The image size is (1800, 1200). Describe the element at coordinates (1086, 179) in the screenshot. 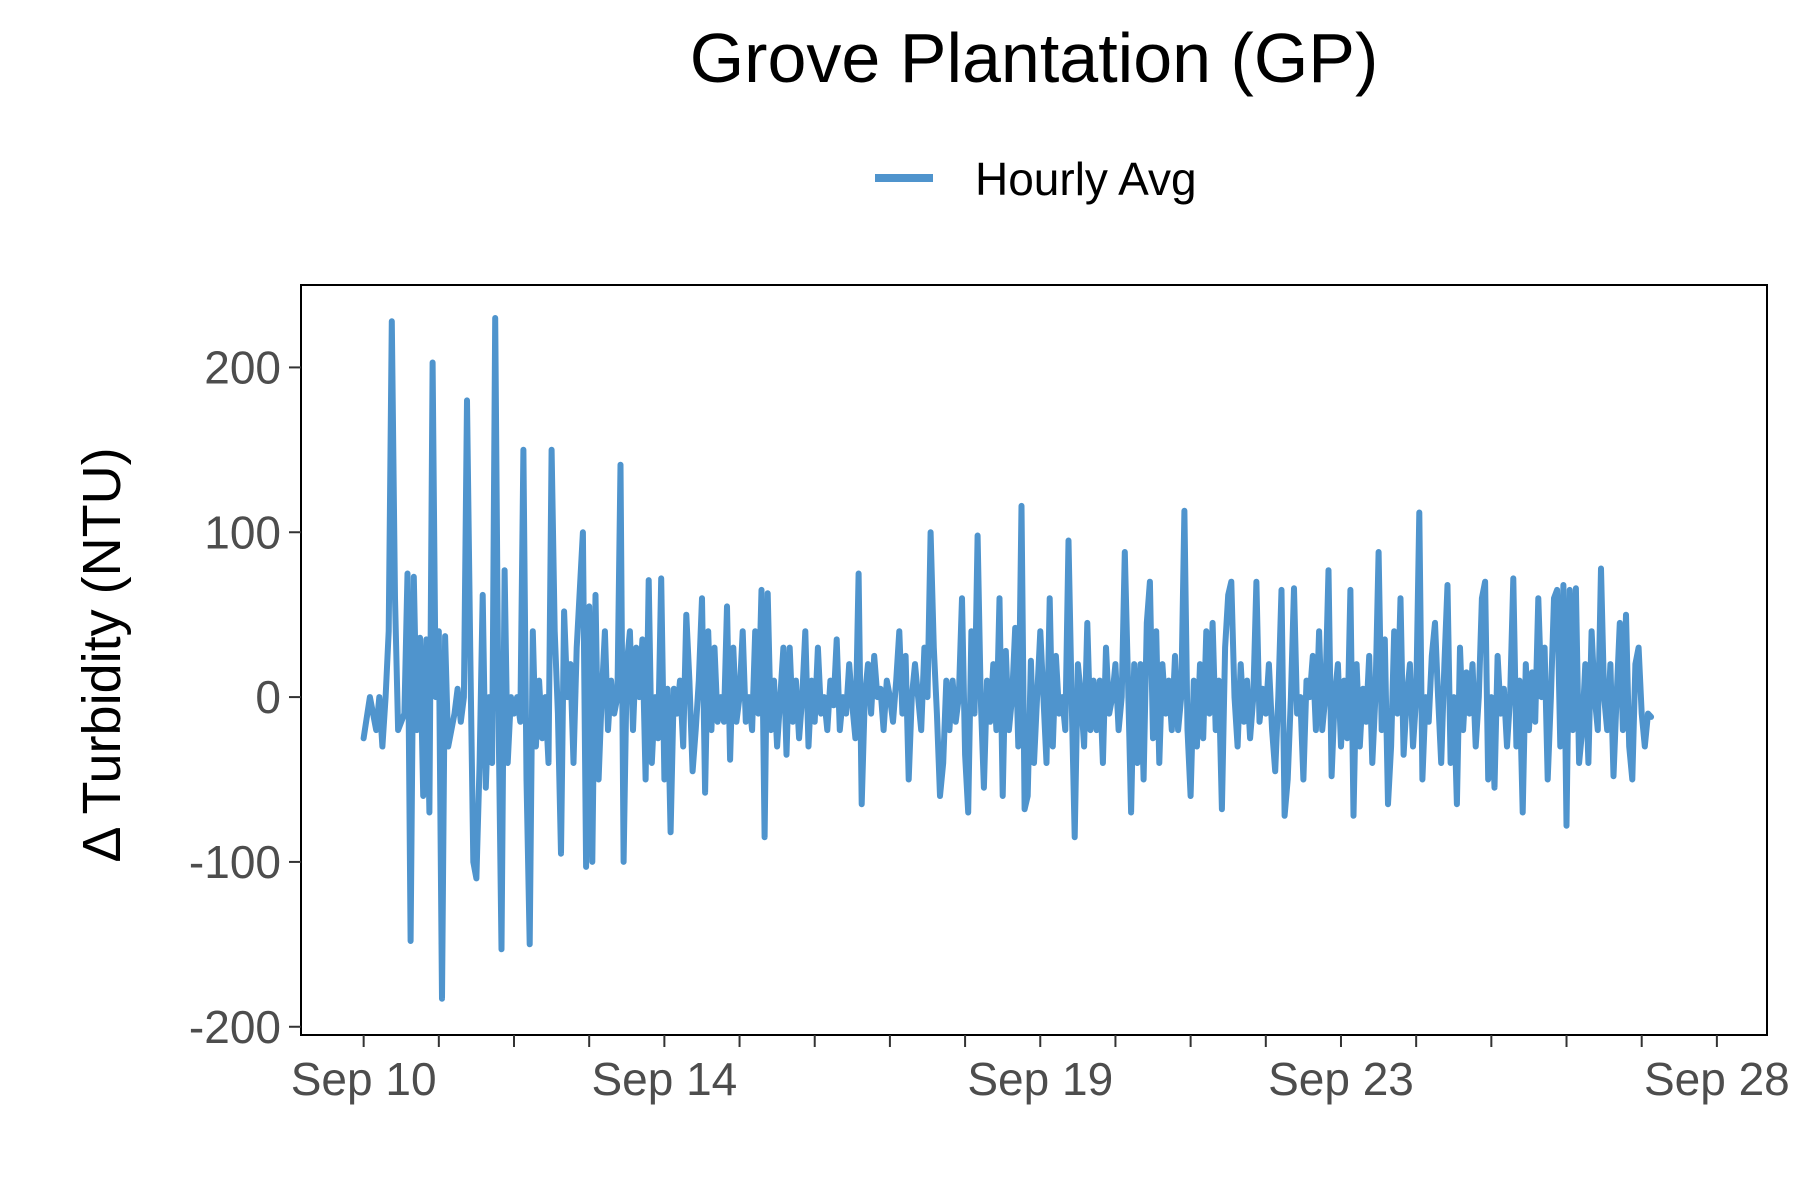

I see `legend-label: Hourly Avg` at that location.